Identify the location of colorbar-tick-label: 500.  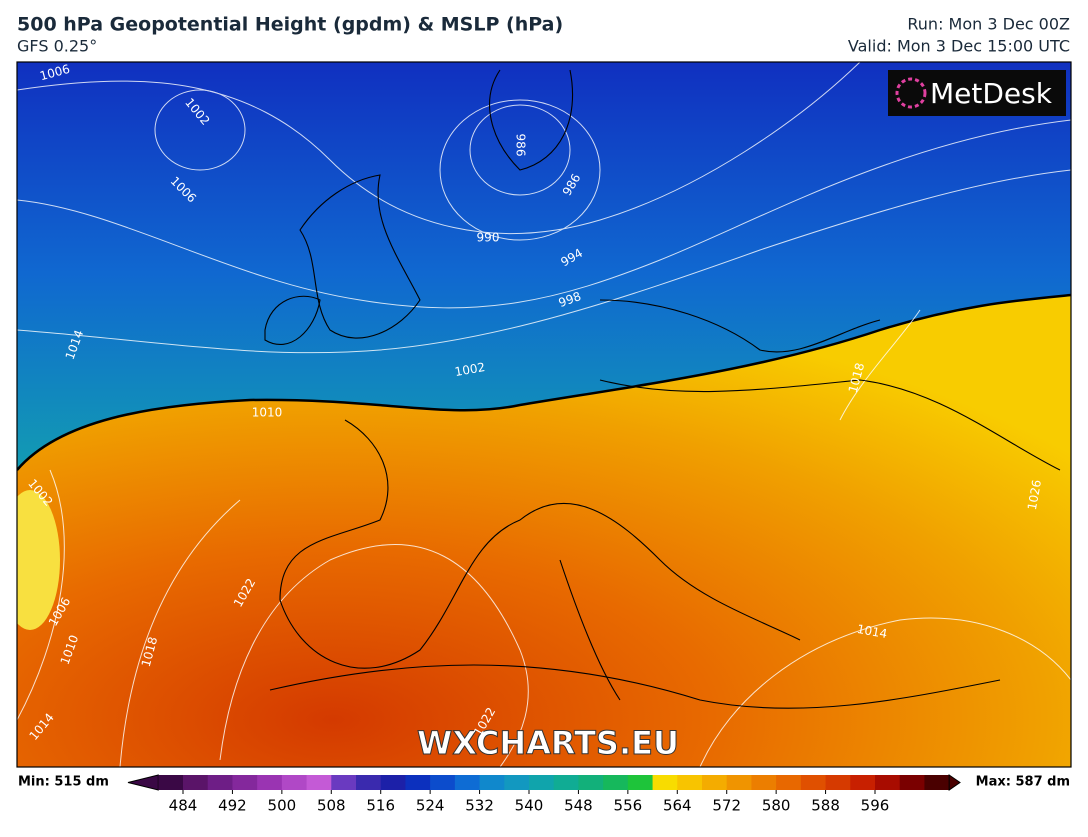
(282, 806).